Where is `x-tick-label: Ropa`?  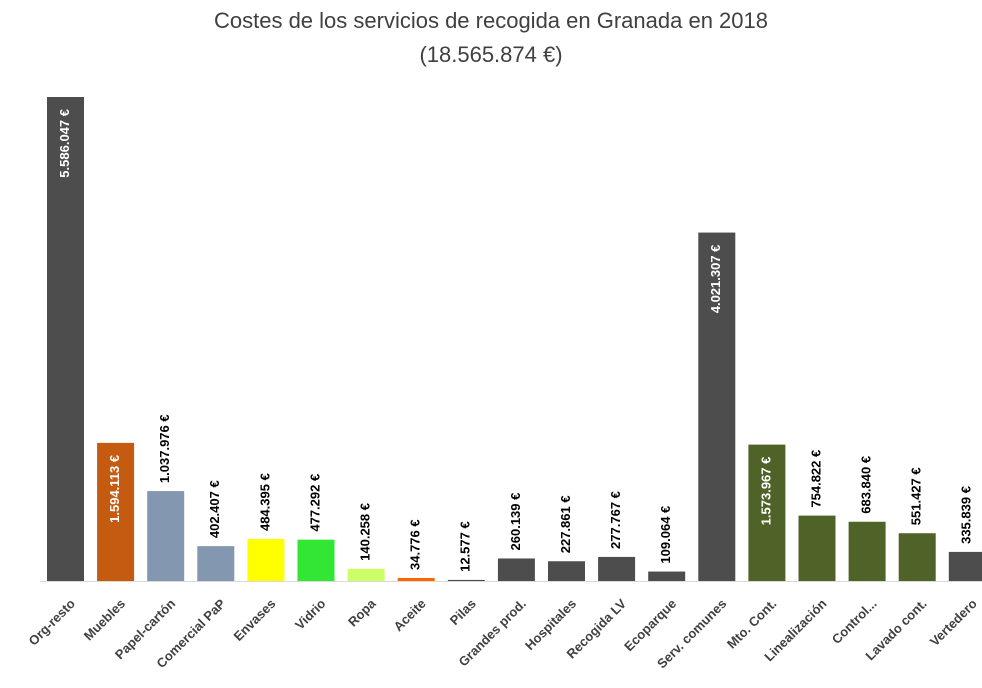 x-tick-label: Ropa is located at coordinates (362, 612).